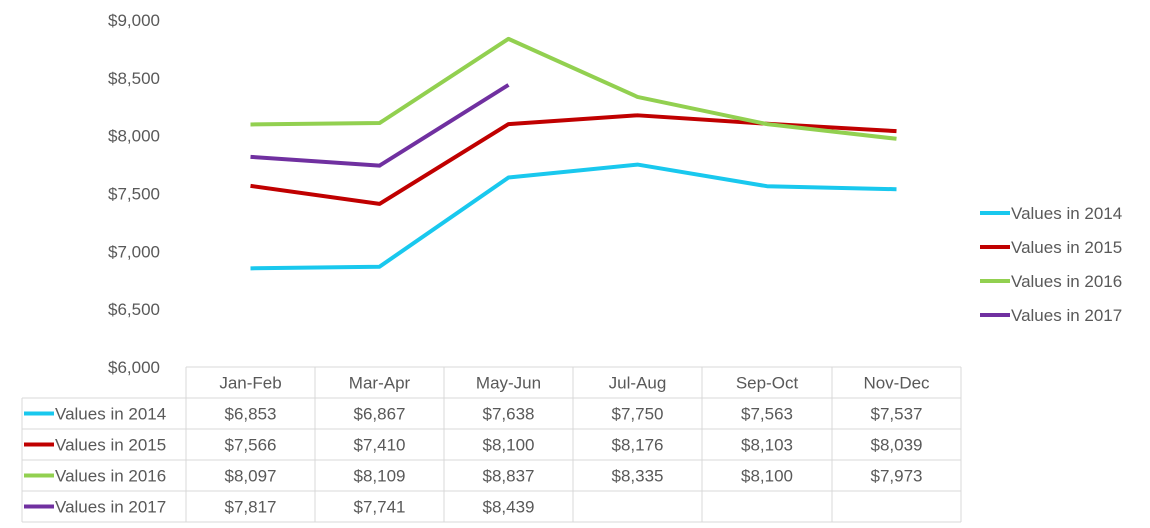 The image size is (1150, 528). Describe the element at coordinates (897, 476) in the screenshot. I see `table-cell: $7,973` at that location.